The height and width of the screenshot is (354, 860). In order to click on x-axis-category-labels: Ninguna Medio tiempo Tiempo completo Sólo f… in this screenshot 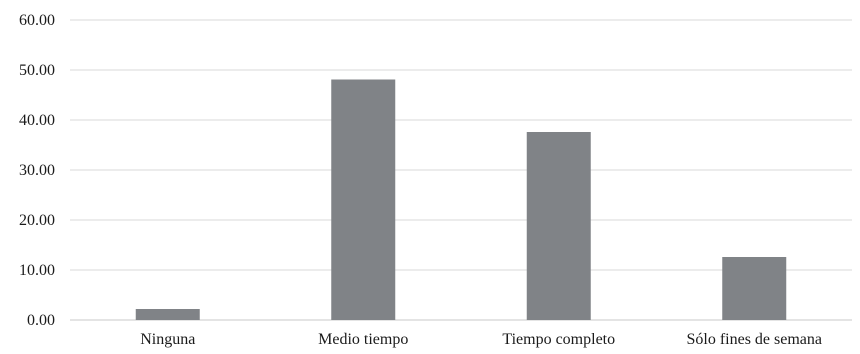, I will do `click(481, 339)`.